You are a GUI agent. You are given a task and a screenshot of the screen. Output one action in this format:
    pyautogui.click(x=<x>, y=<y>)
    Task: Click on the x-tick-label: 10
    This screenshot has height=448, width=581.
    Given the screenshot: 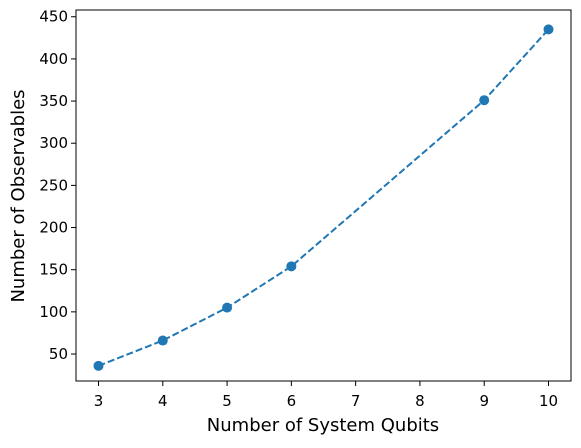 What is the action you would take?
    pyautogui.click(x=548, y=401)
    